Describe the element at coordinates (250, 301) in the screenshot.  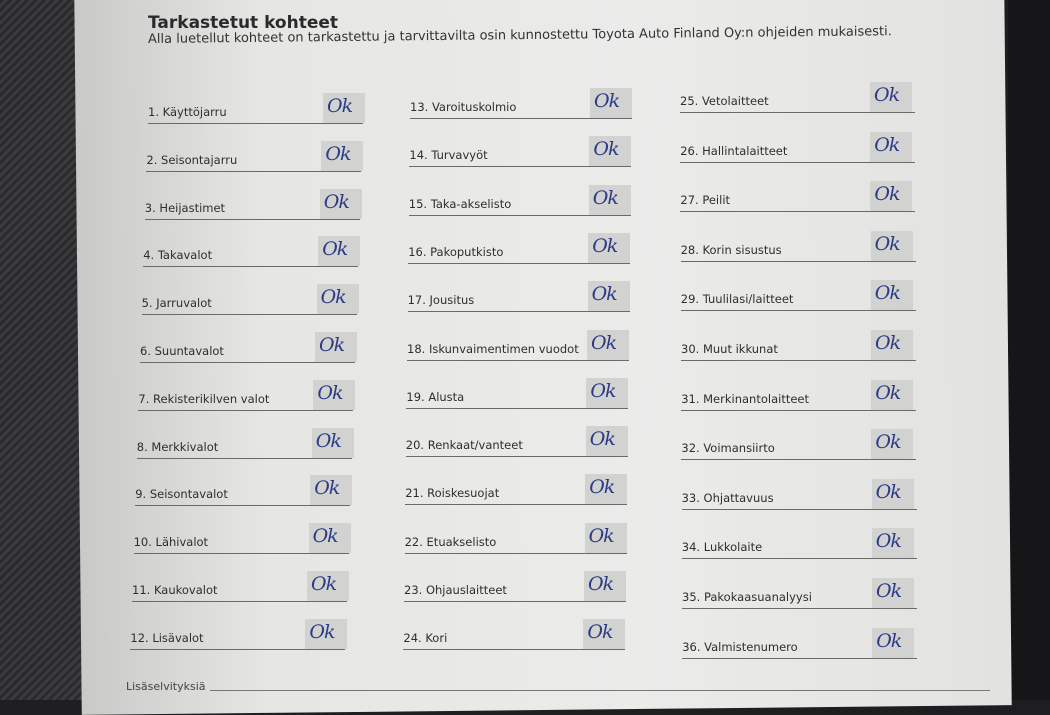
I see `checklist-item: 5. Jarruvalot Ok` at that location.